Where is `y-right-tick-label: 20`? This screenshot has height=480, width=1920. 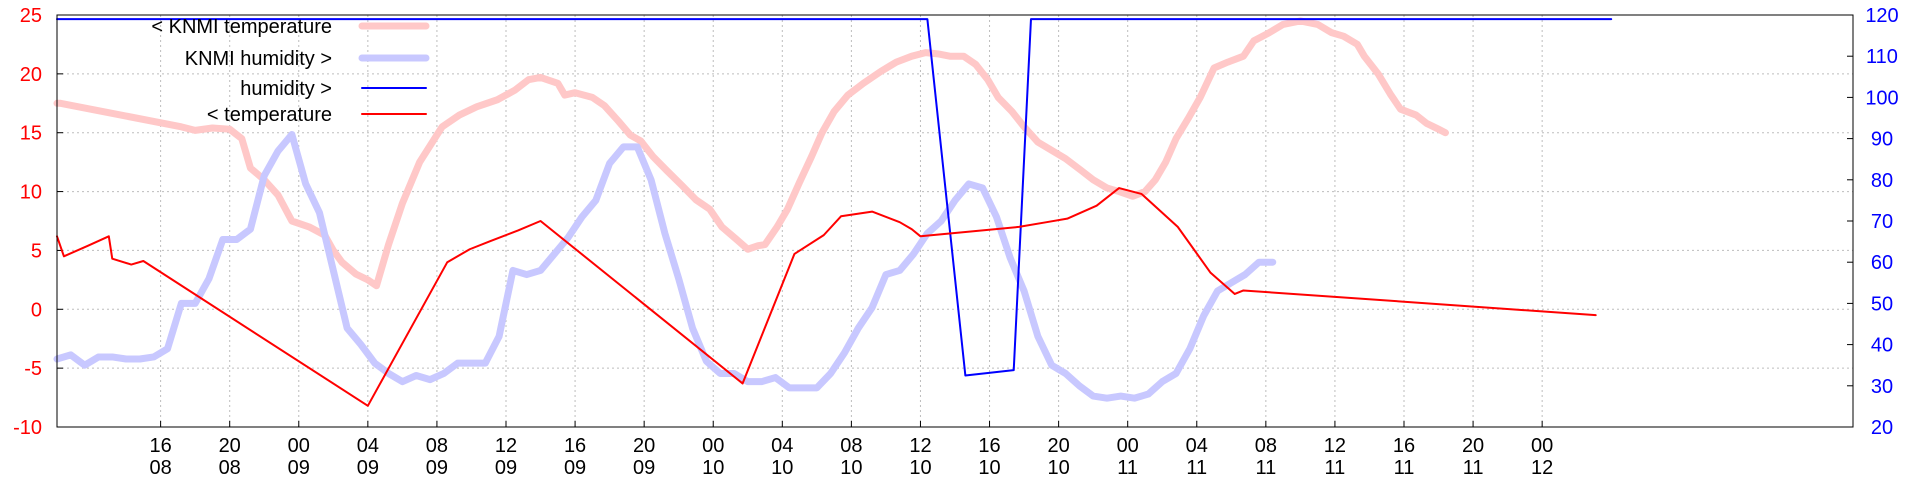 y-right-tick-label: 20 is located at coordinates (1882, 428).